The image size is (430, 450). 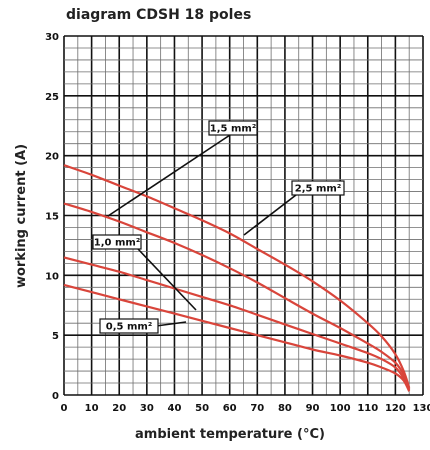 I want to click on x-tick-label: 100, so click(x=340, y=408).